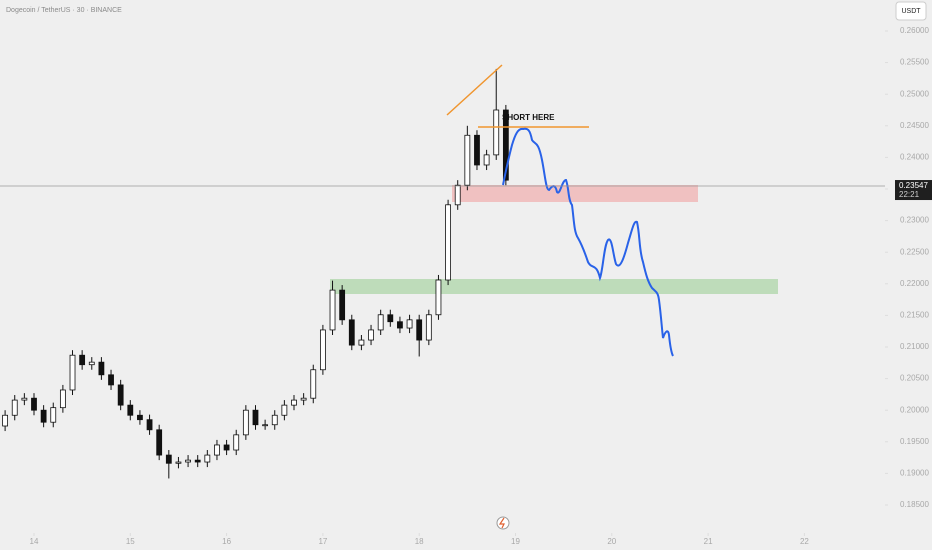 This screenshot has width=932, height=550. What do you see at coordinates (914, 157) in the screenshot?
I see `y-tick-label: 0.24000` at bounding box center [914, 157].